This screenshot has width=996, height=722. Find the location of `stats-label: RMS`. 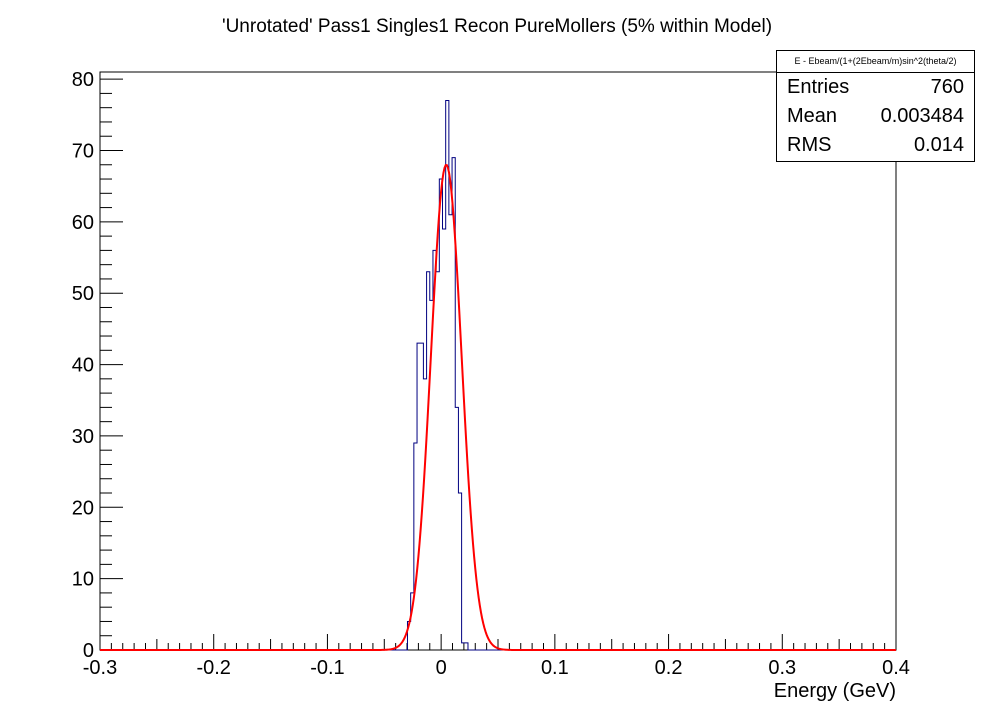

stats-label: RMS is located at coordinates (809, 145).